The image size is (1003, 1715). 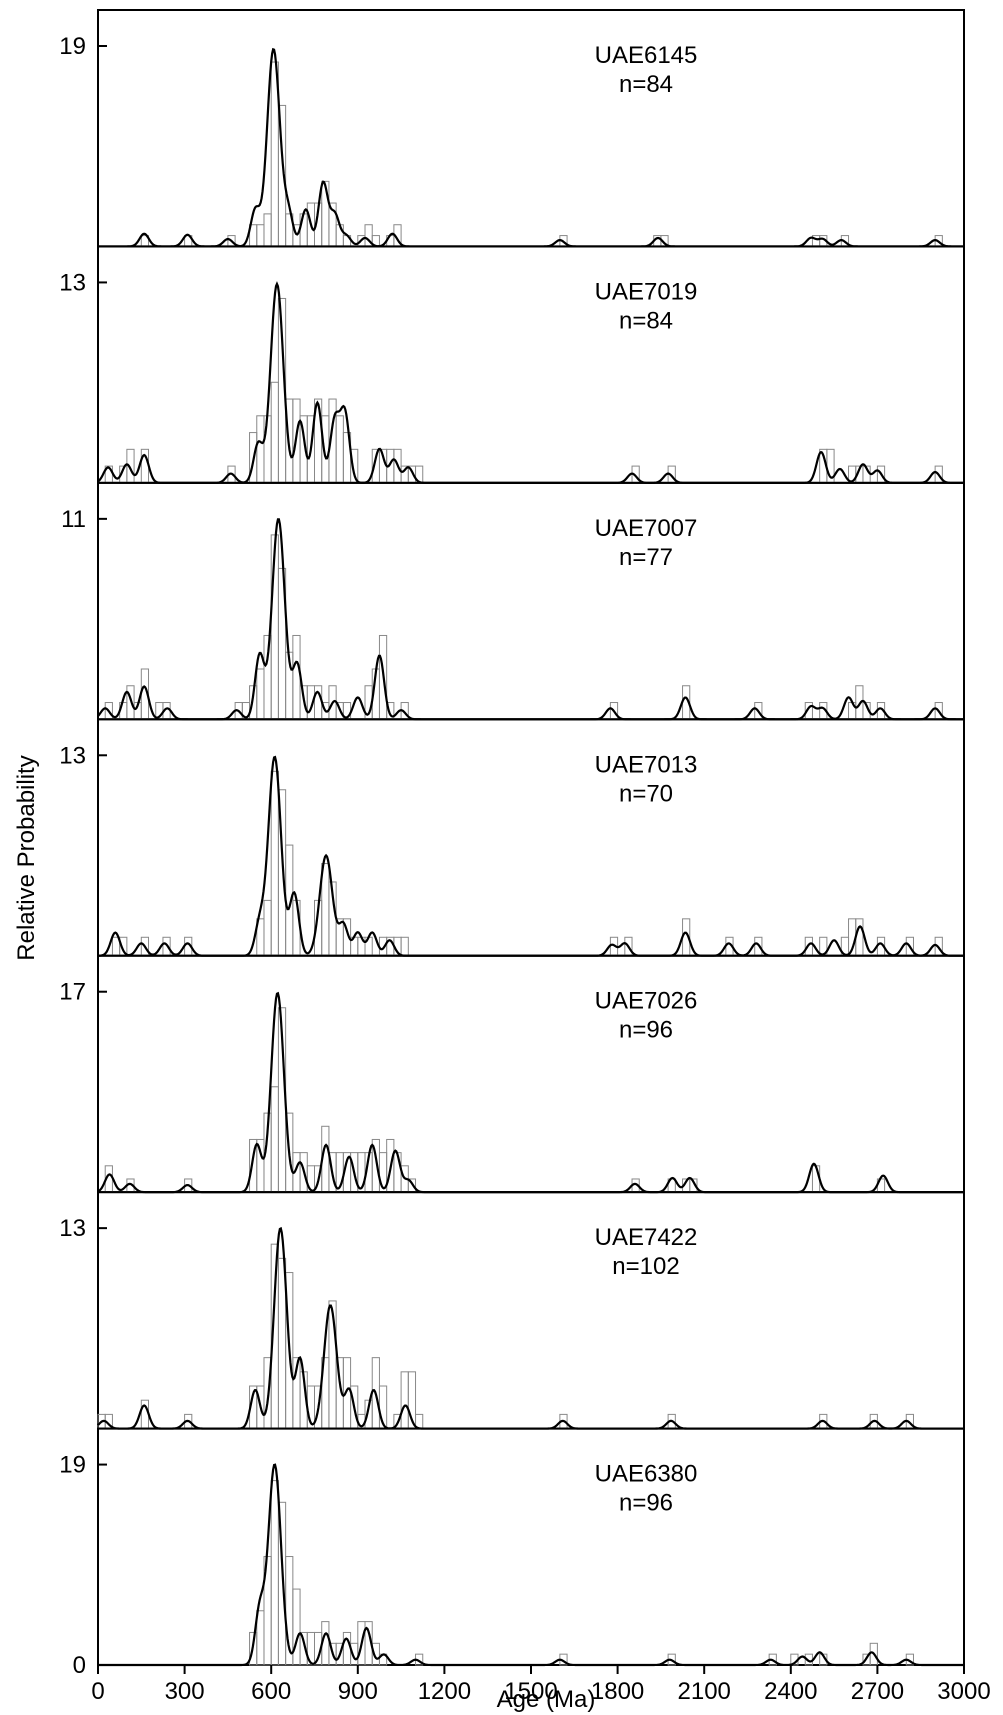 What do you see at coordinates (97, 1691) in the screenshot?
I see `x-tick-label: 0` at bounding box center [97, 1691].